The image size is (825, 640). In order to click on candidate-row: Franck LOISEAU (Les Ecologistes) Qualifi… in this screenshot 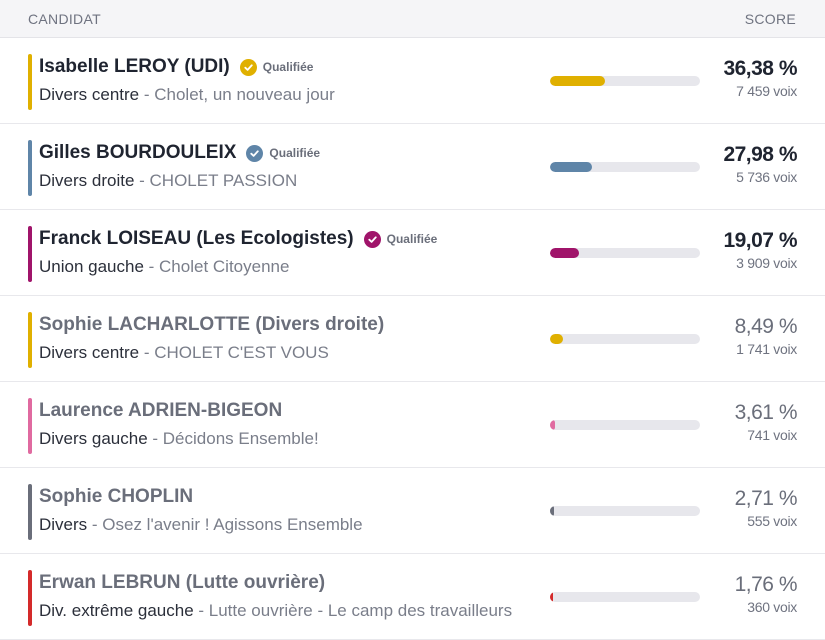, I will do `click(412, 253)`.